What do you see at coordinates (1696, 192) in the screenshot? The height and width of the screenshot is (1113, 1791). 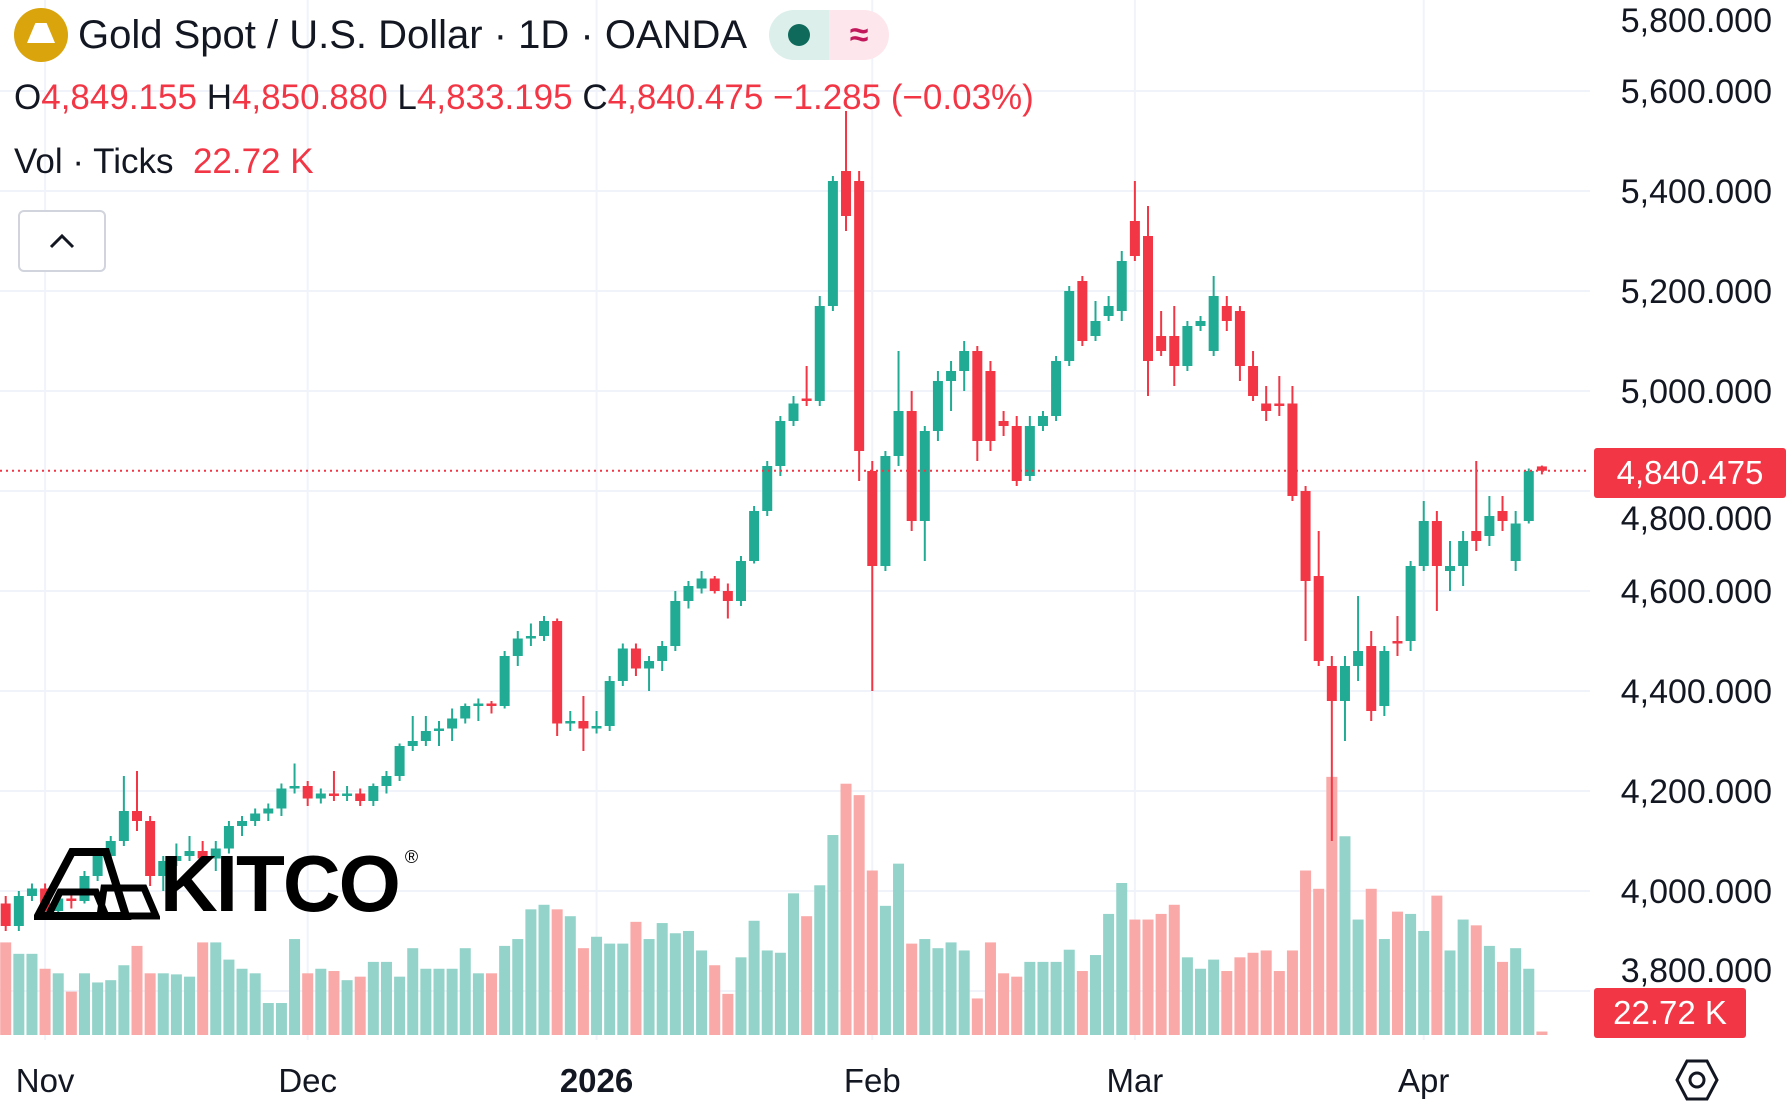 I see `price-tick-label: 5,400.000` at bounding box center [1696, 192].